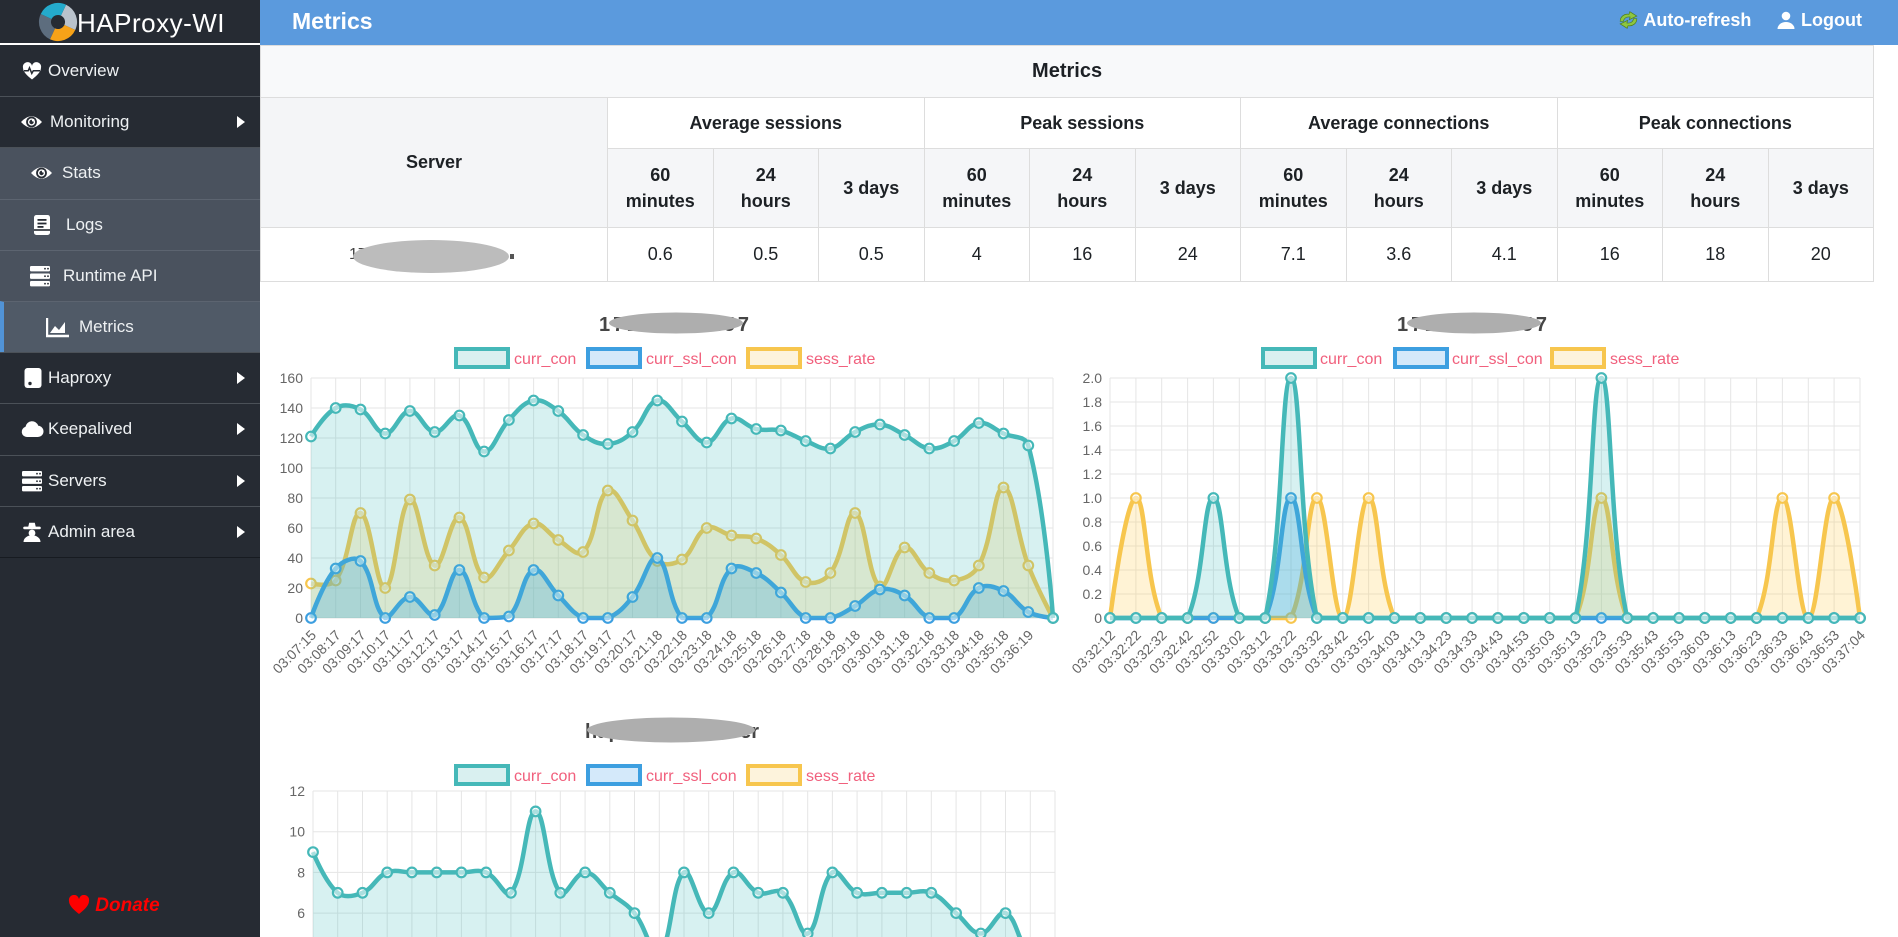  What do you see at coordinates (1093, 474) in the screenshot?
I see `svg-text: 1.2` at bounding box center [1093, 474].